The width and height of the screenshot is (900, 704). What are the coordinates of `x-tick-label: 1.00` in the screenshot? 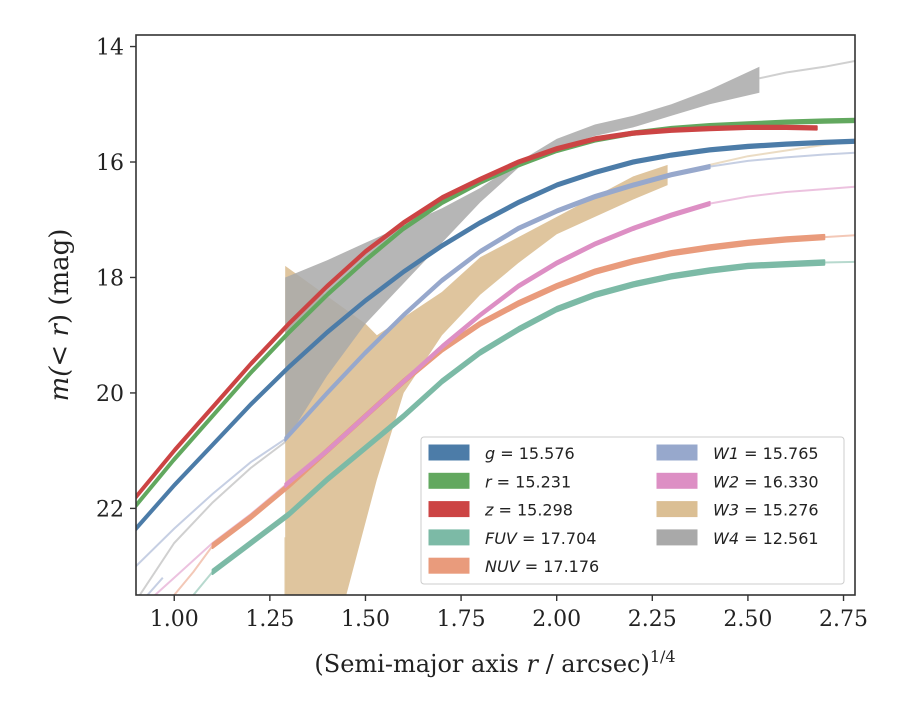 It's located at (174, 619).